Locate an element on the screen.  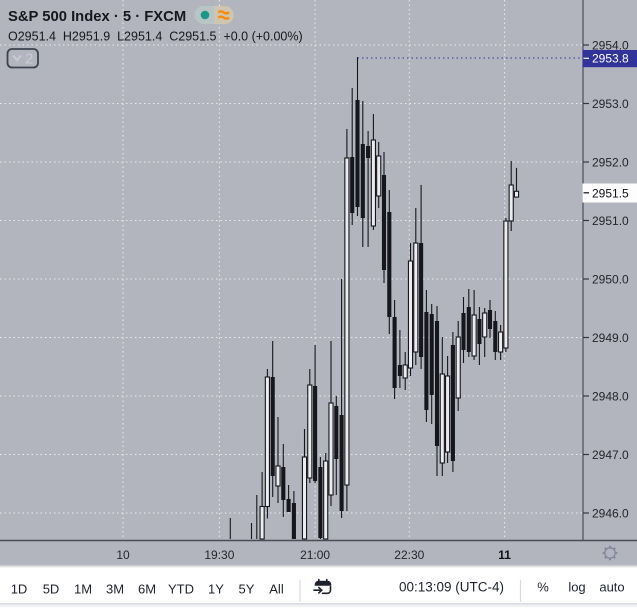
svg-text: 5Y is located at coordinates (247, 589).